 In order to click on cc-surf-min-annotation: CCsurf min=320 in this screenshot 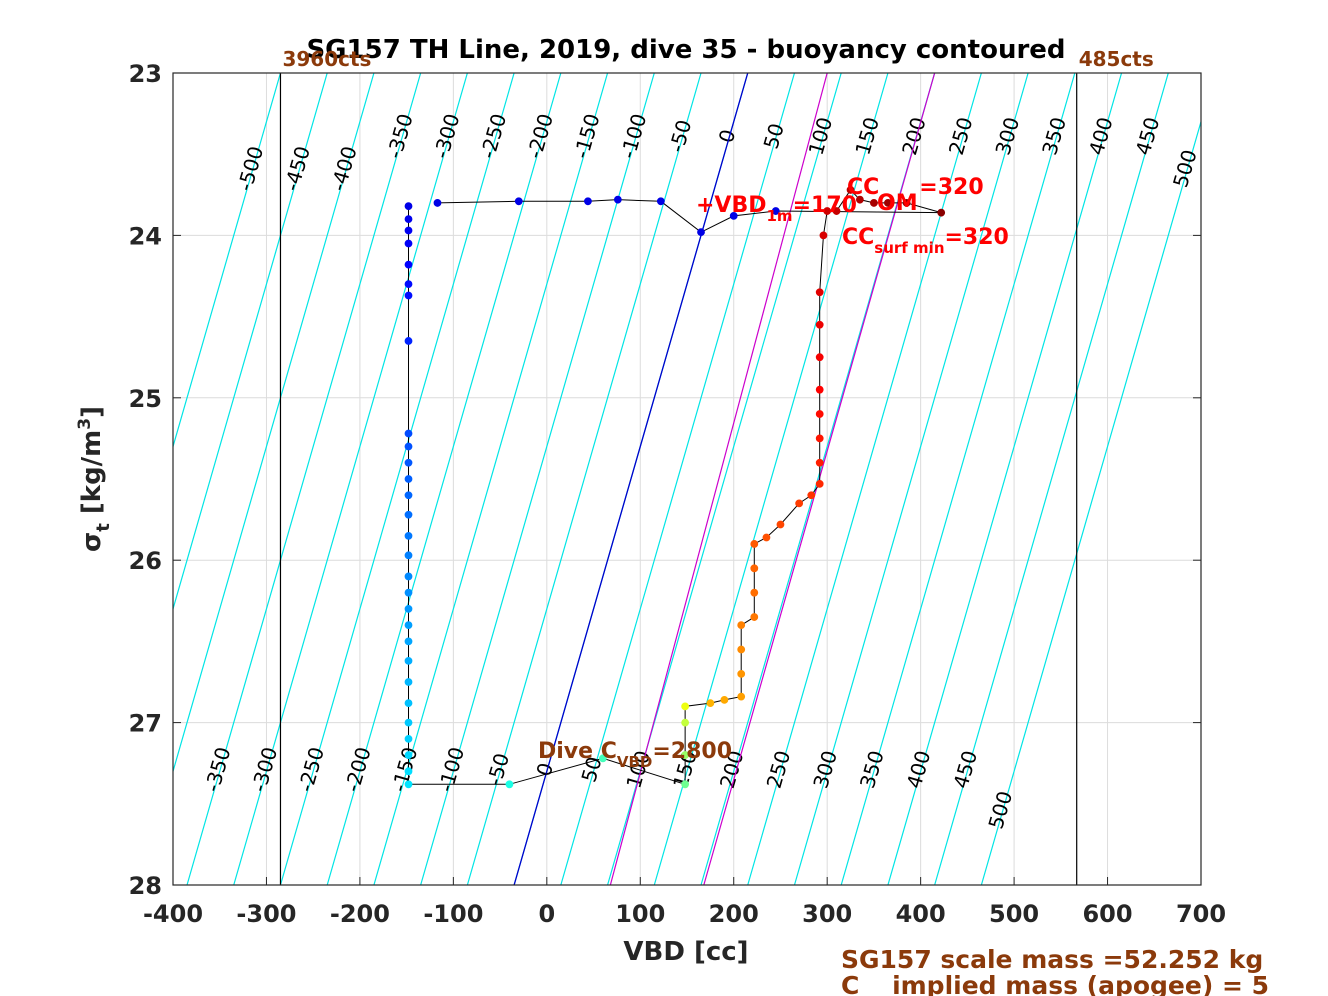, I will do `click(925, 241)`.